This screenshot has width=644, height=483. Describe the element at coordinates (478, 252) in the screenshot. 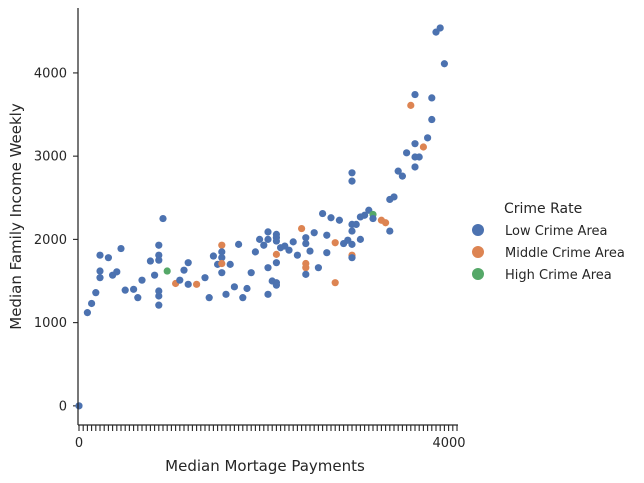

I see `legend-marker-middle` at that location.